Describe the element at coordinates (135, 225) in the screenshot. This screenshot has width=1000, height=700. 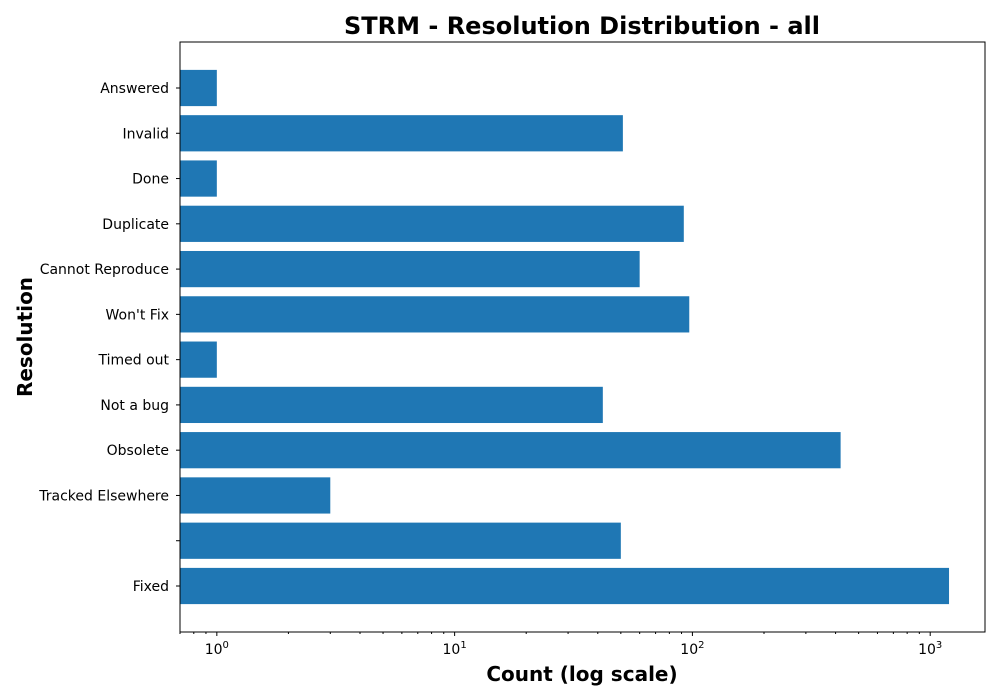
I see `y-tick-label: Duplicate` at that location.